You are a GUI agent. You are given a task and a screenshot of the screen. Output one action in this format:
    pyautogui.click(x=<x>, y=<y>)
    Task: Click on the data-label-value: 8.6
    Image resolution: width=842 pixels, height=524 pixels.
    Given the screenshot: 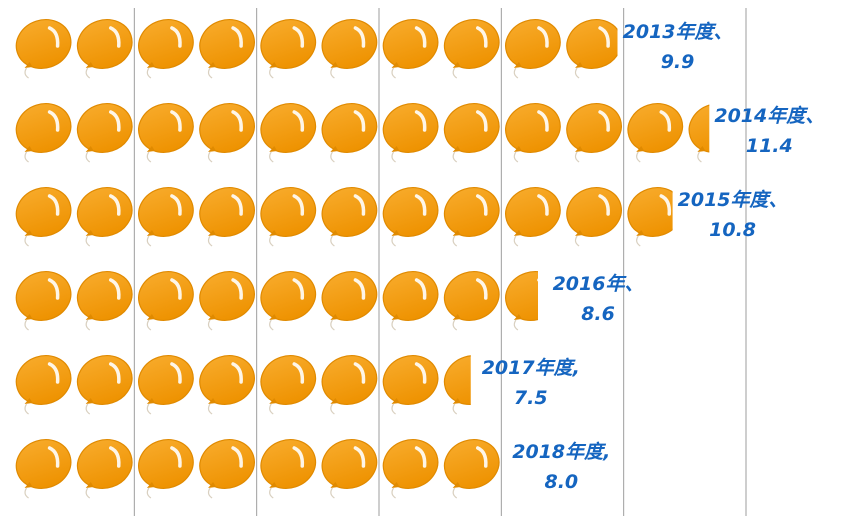 What is the action you would take?
    pyautogui.click(x=598, y=314)
    